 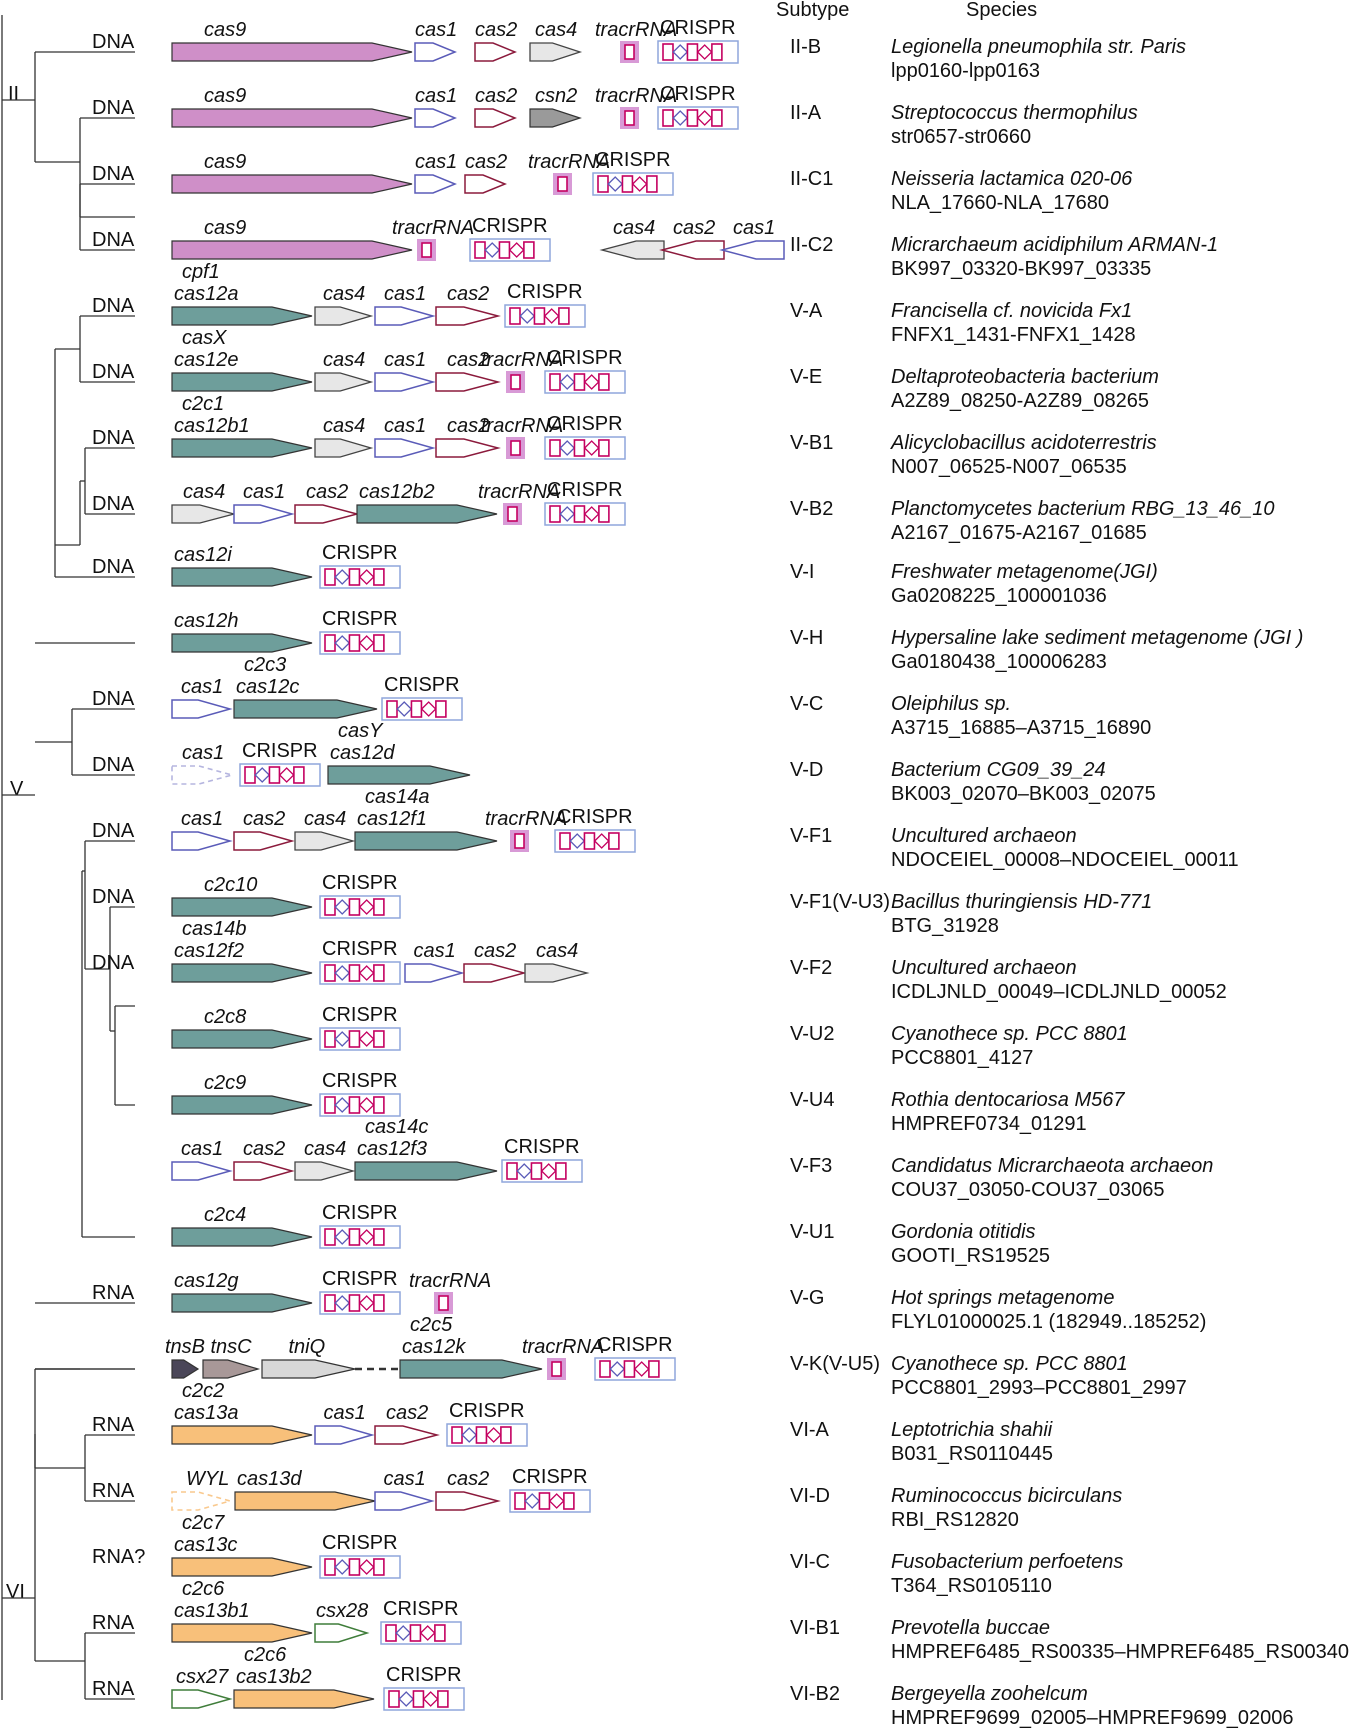 What do you see at coordinates (307, 1347) in the screenshot?
I see `gene-label: tniQ` at bounding box center [307, 1347].